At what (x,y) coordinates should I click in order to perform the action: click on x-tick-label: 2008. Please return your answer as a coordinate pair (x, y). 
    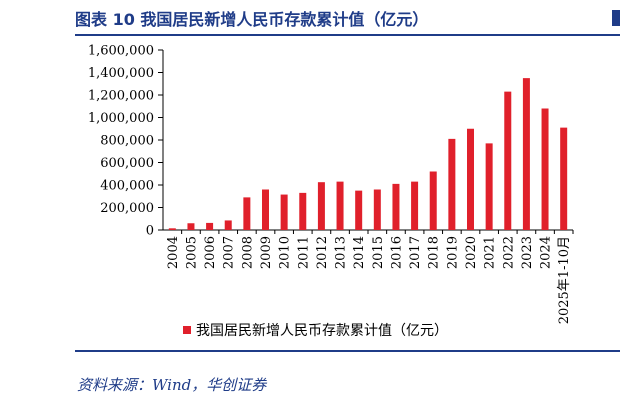
    Looking at the image, I should click on (247, 252).